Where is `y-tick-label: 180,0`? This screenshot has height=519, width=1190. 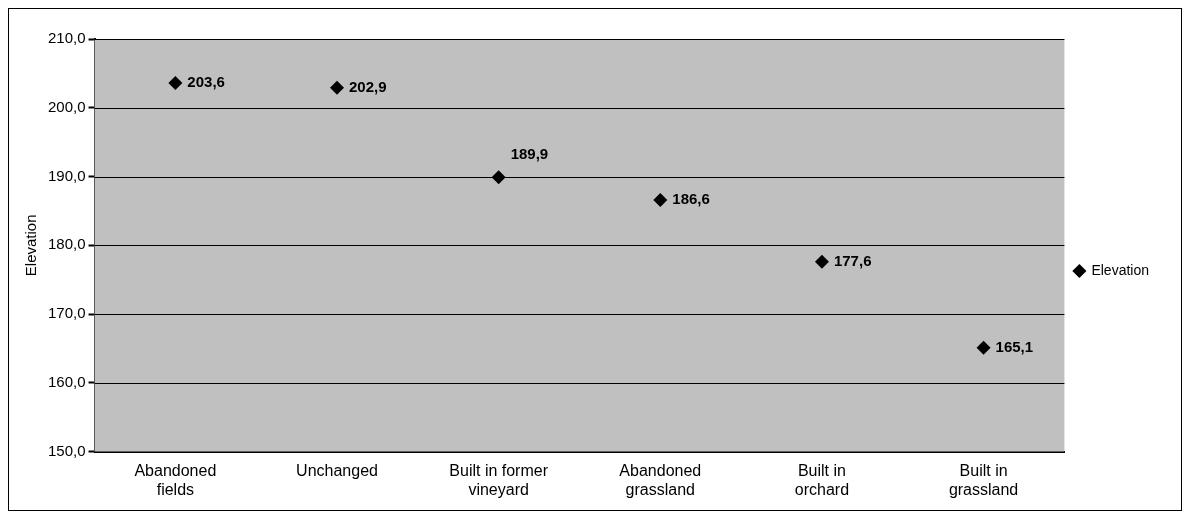
y-tick-label: 180,0 is located at coordinates (66, 244).